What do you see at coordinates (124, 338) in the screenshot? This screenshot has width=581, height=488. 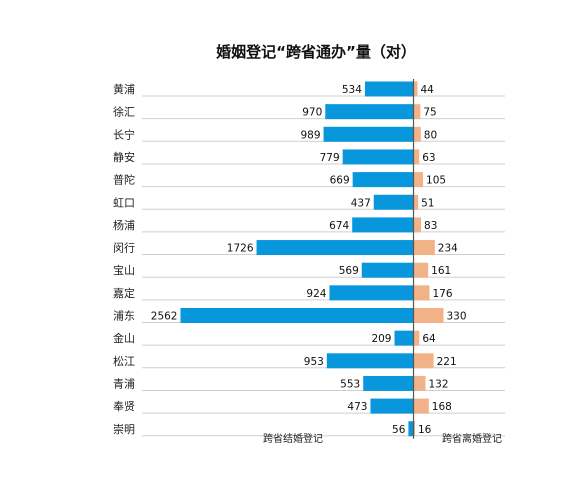 I see `category-label: 金山` at bounding box center [124, 338].